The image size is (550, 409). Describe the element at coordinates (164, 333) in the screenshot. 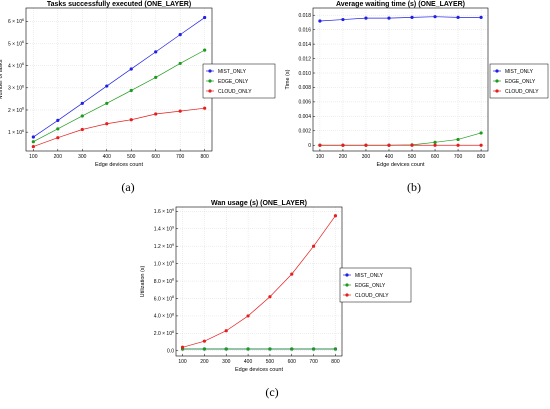

I see `y-tick-label: 2.0 × 10⁸` at that location.